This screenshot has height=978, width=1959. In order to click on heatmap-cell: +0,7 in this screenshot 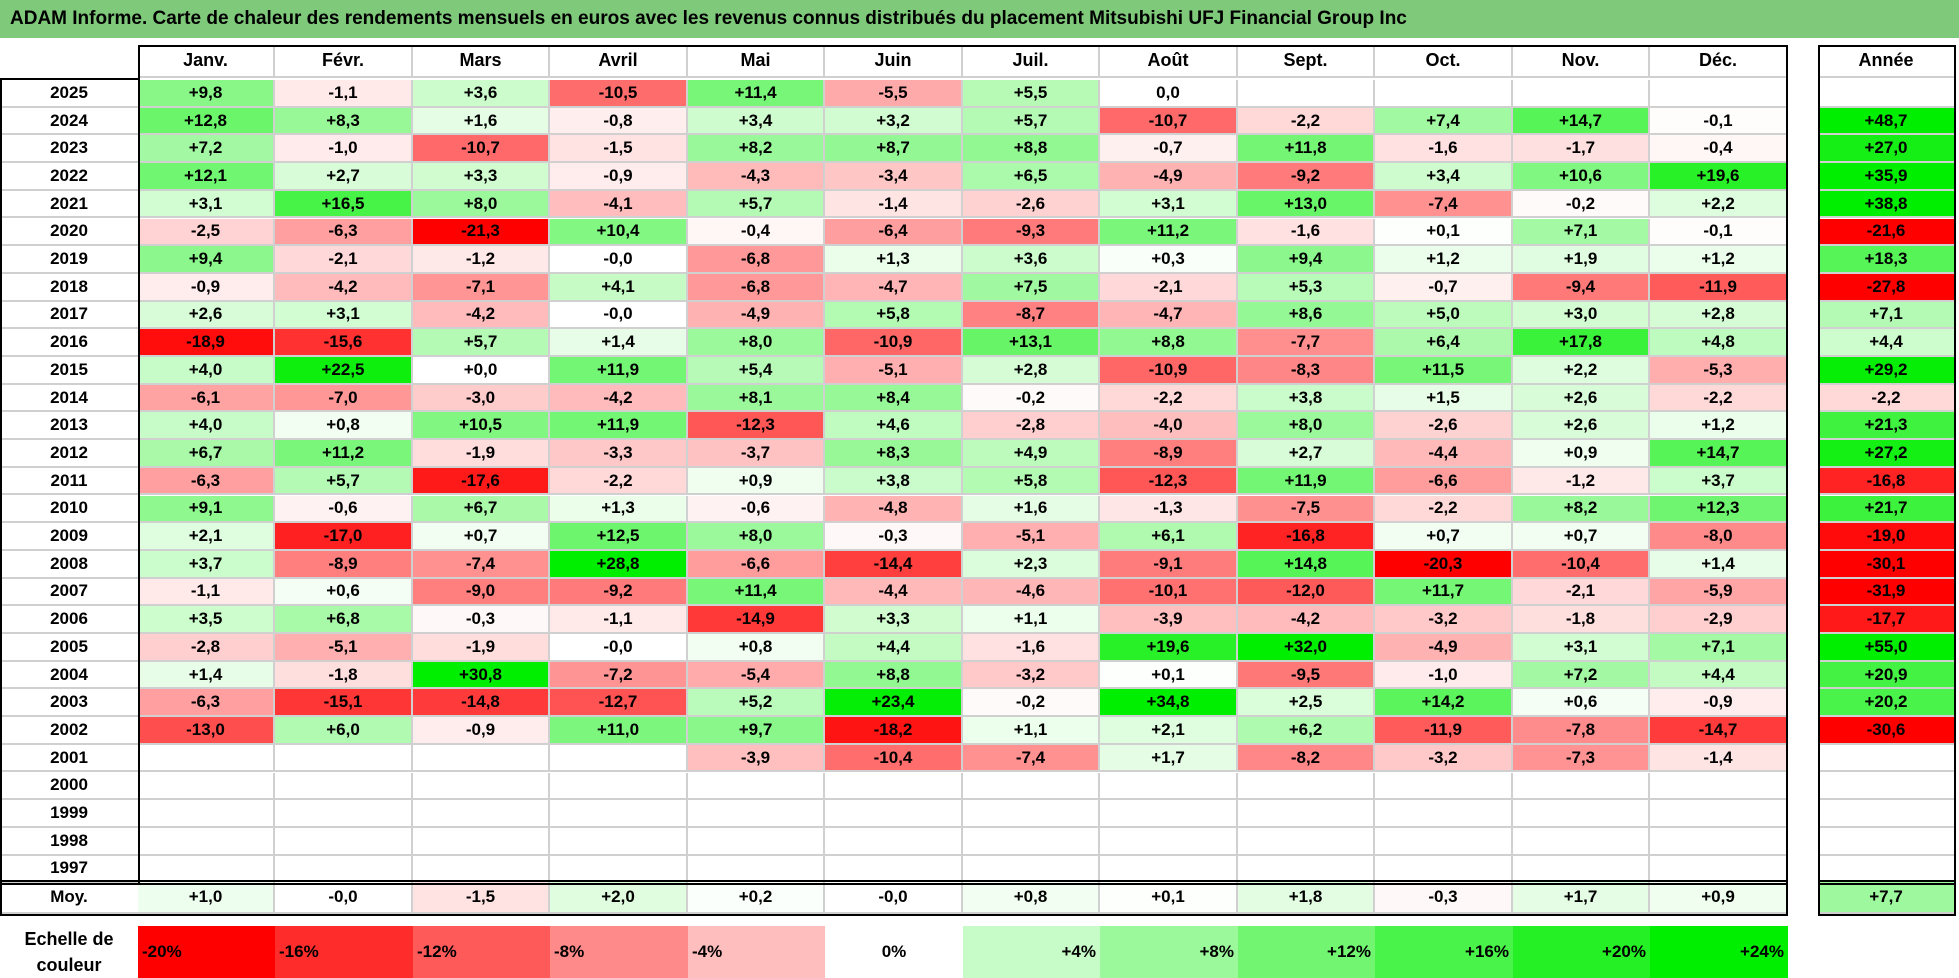, I will do `click(481, 537)`.